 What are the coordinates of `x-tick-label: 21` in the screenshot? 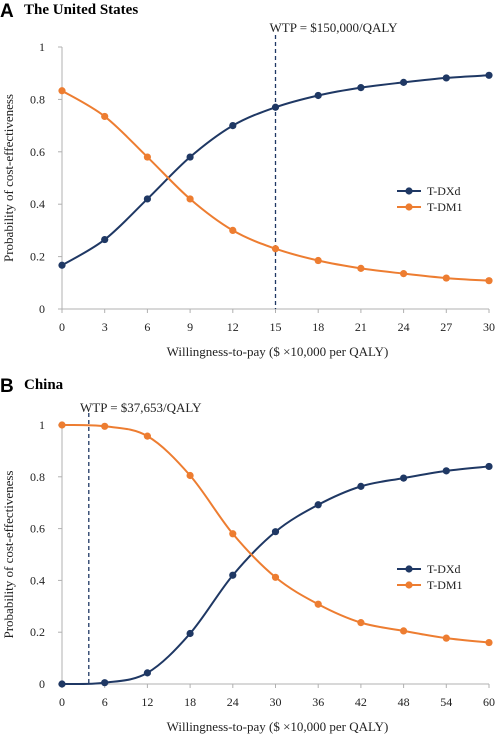 It's located at (361, 327).